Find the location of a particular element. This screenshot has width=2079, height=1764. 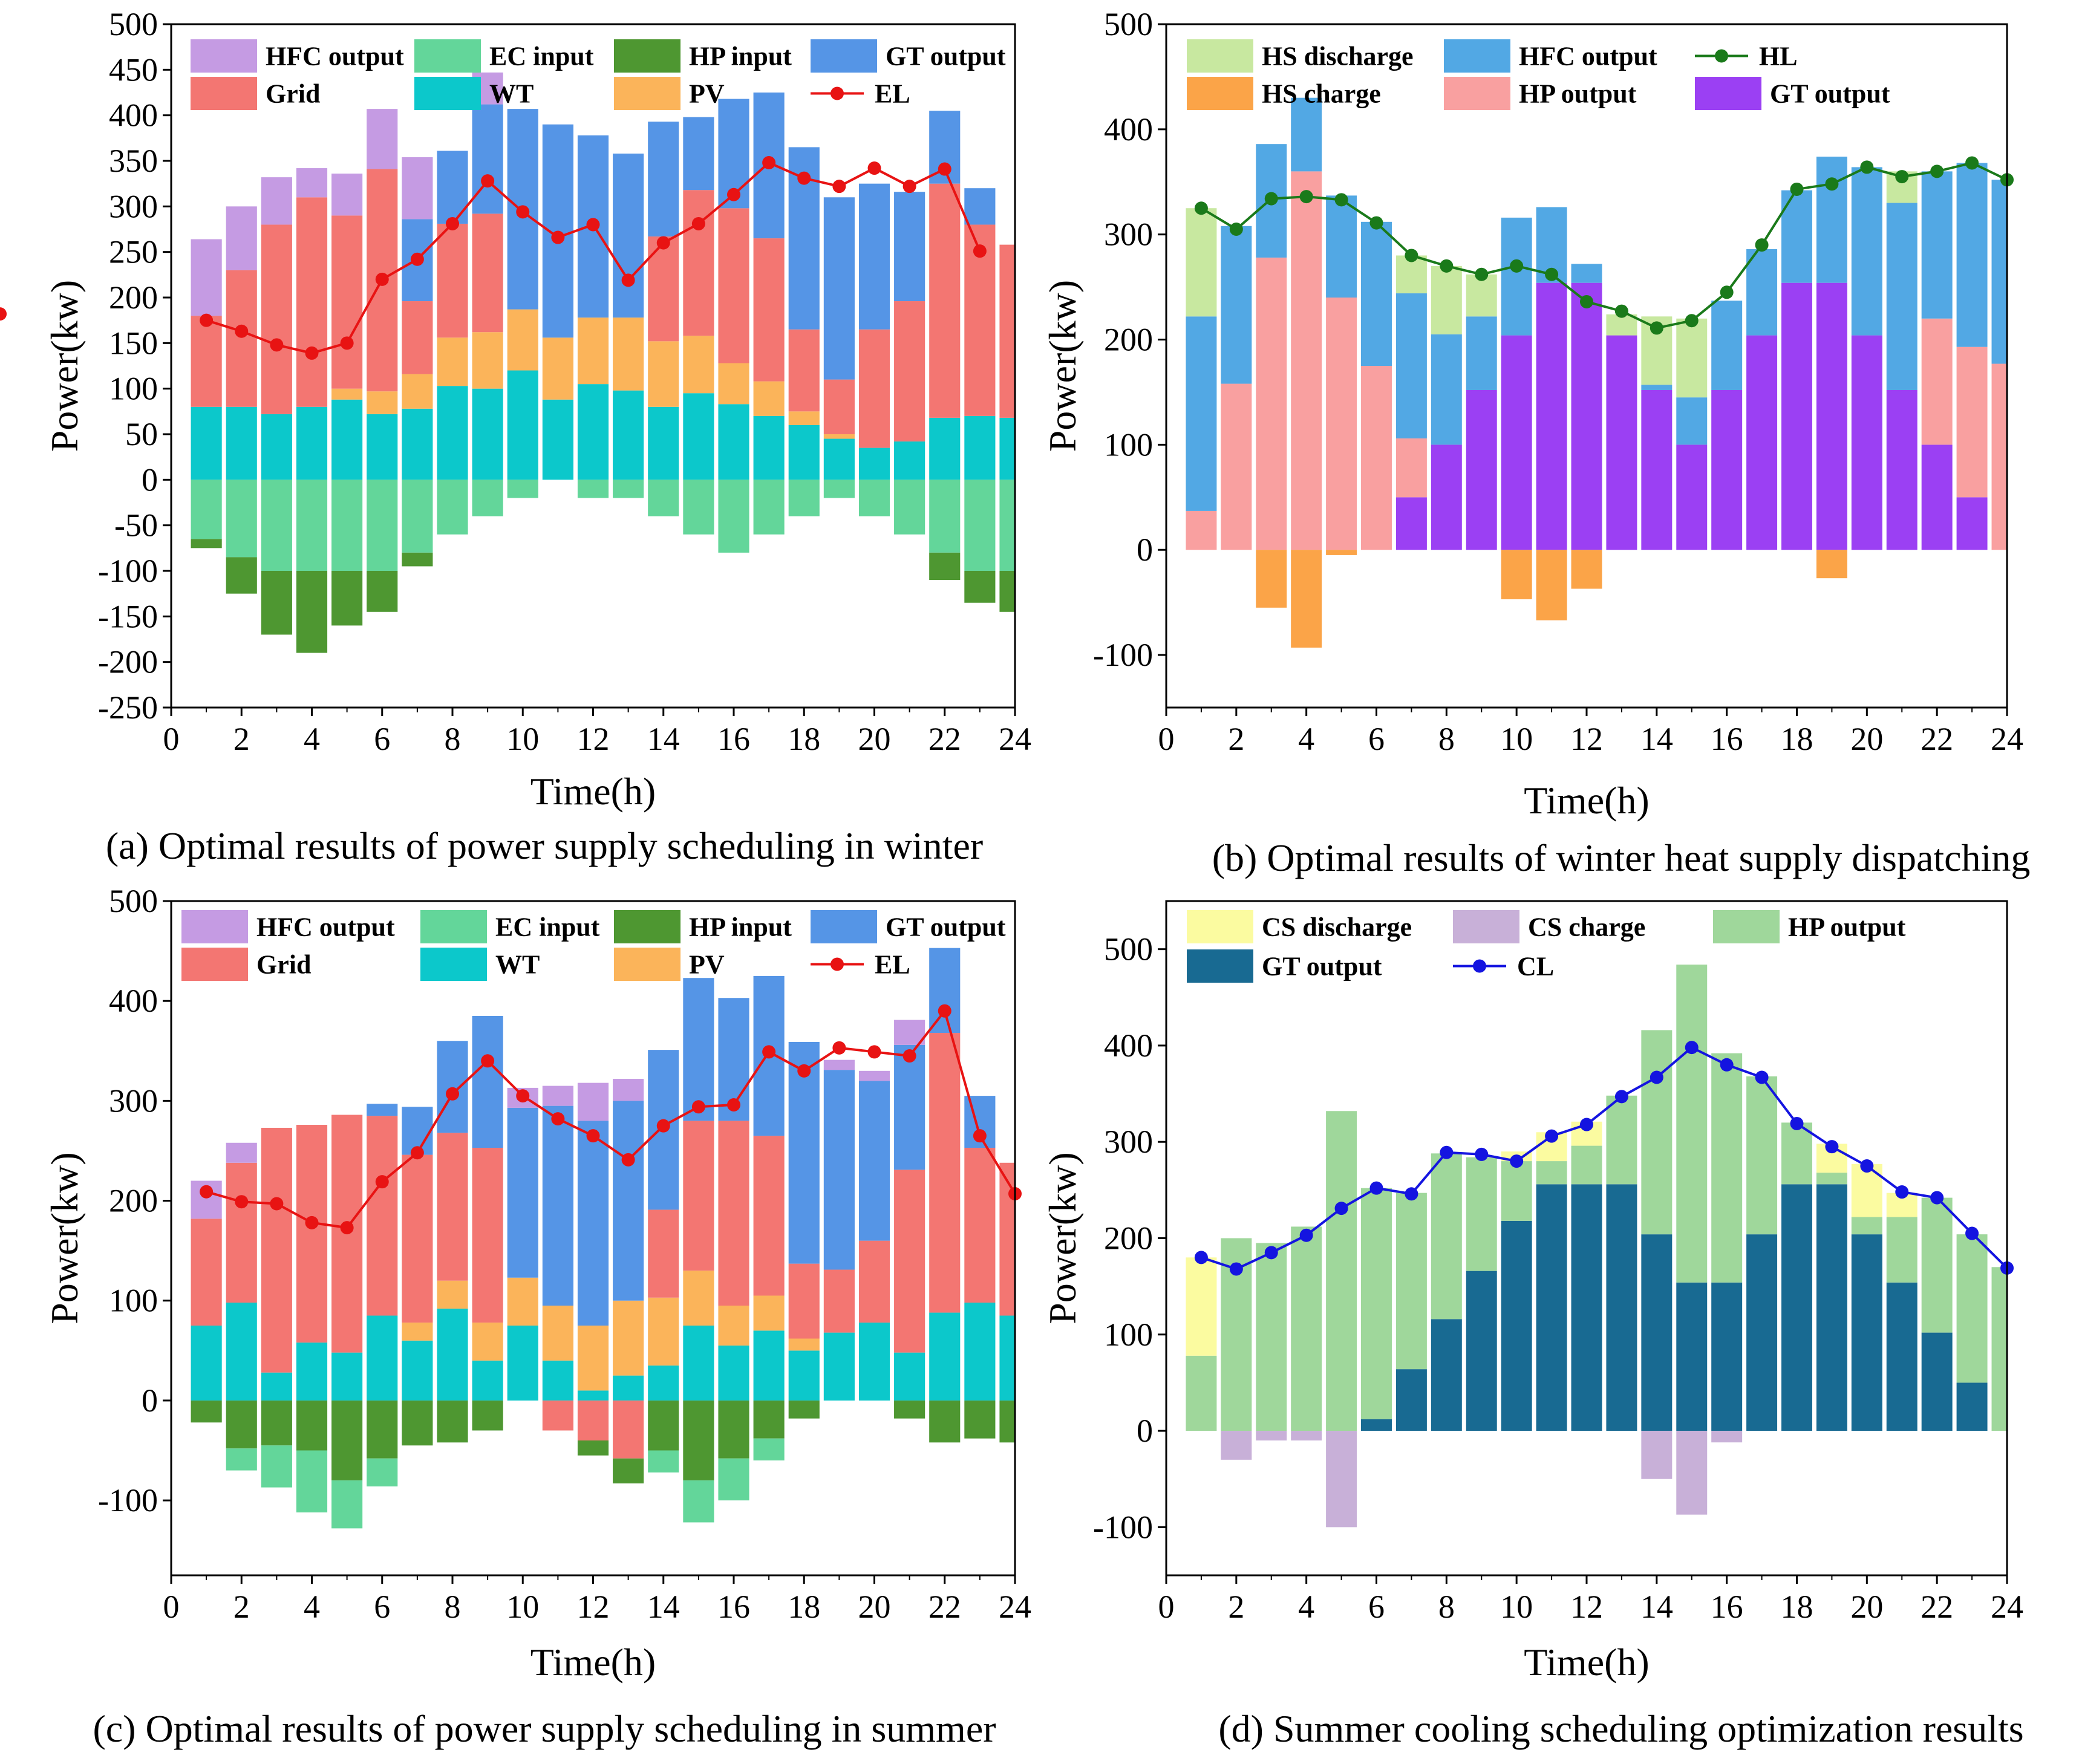

bar-hp-output-cool-h21 is located at coordinates (1901, 1250).